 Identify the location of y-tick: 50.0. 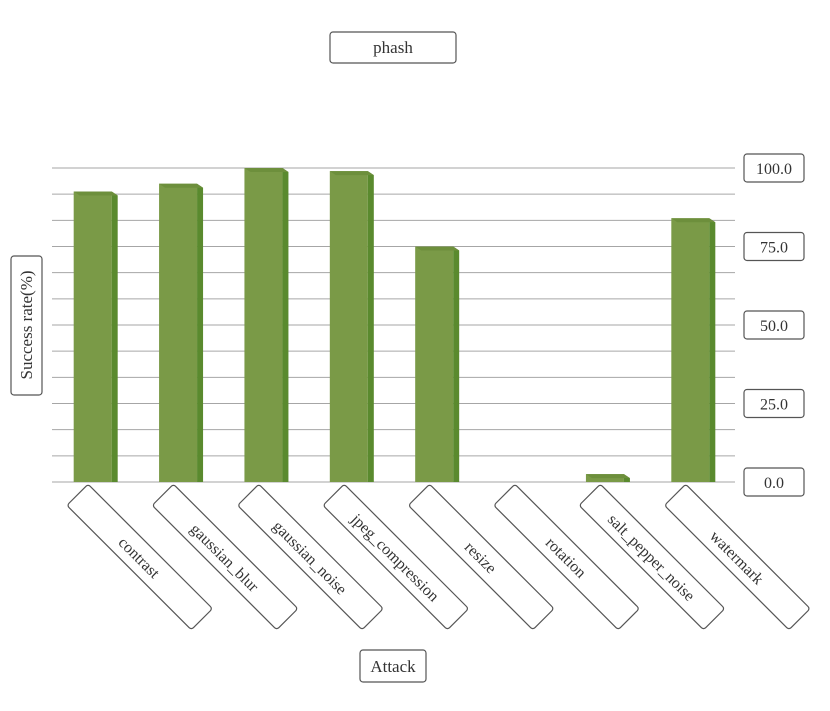
(774, 325).